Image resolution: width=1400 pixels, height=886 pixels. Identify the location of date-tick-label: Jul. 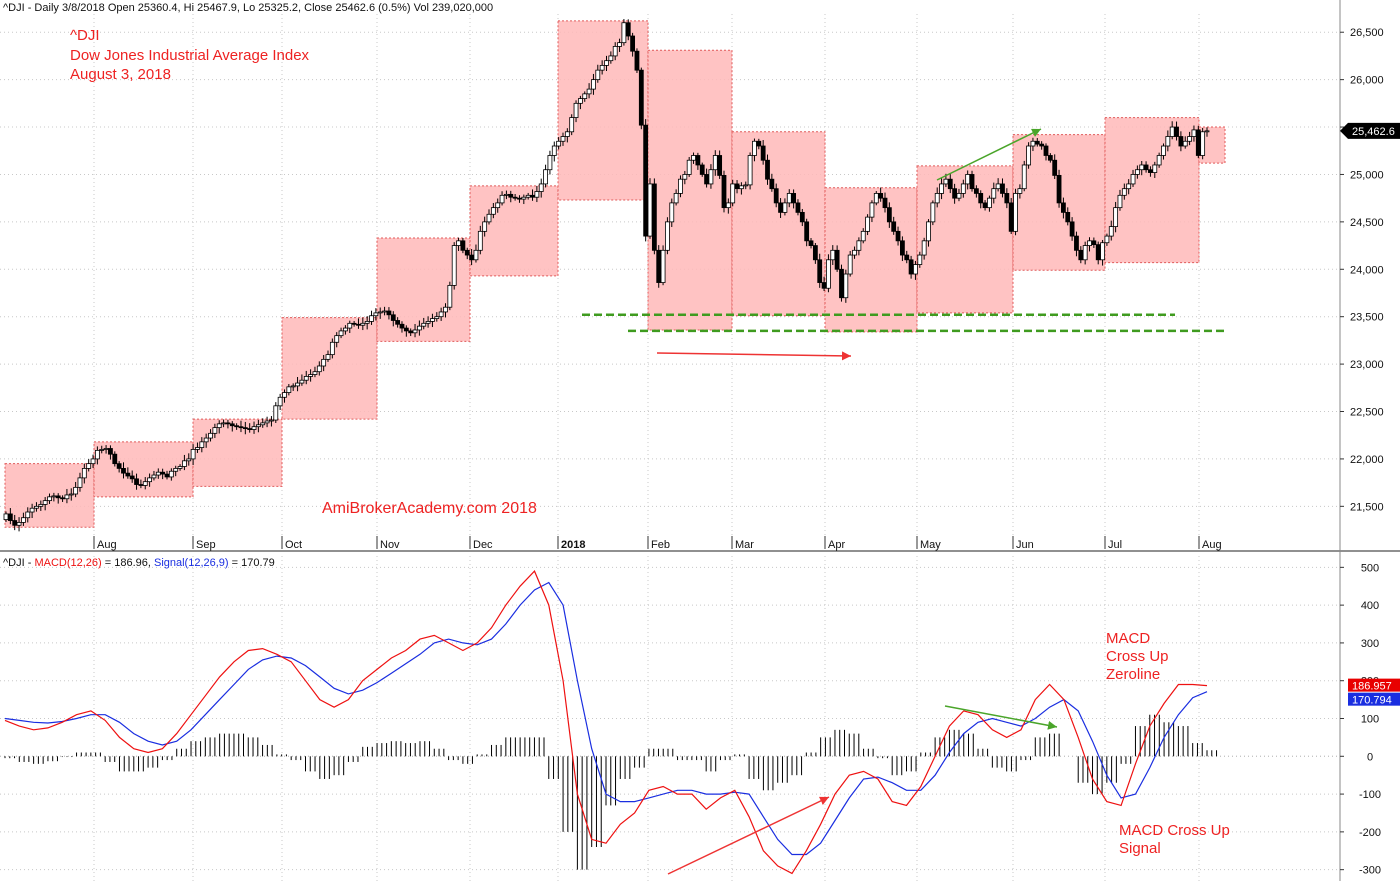
(1115, 545).